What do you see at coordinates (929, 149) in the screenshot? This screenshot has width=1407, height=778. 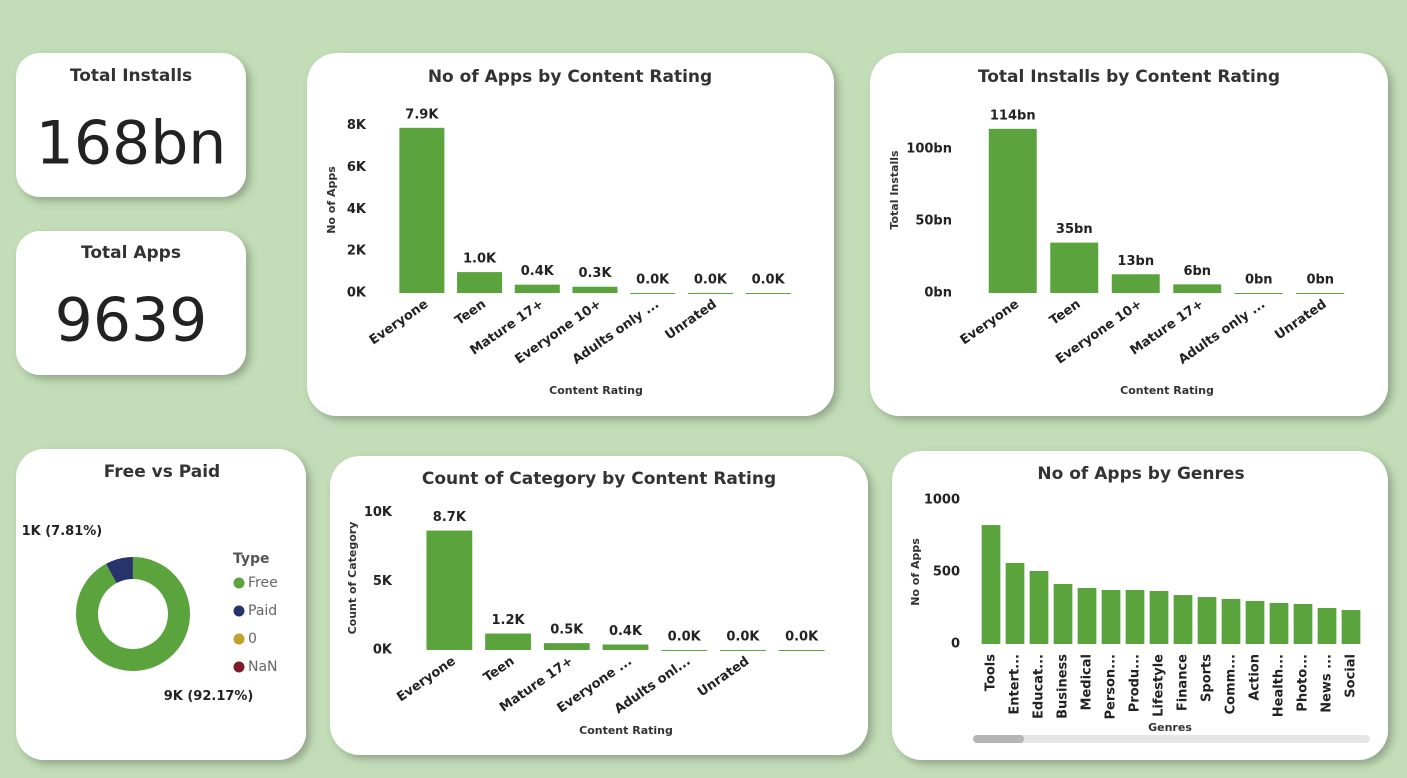 I see `y-tick-label: 100bn` at bounding box center [929, 149].